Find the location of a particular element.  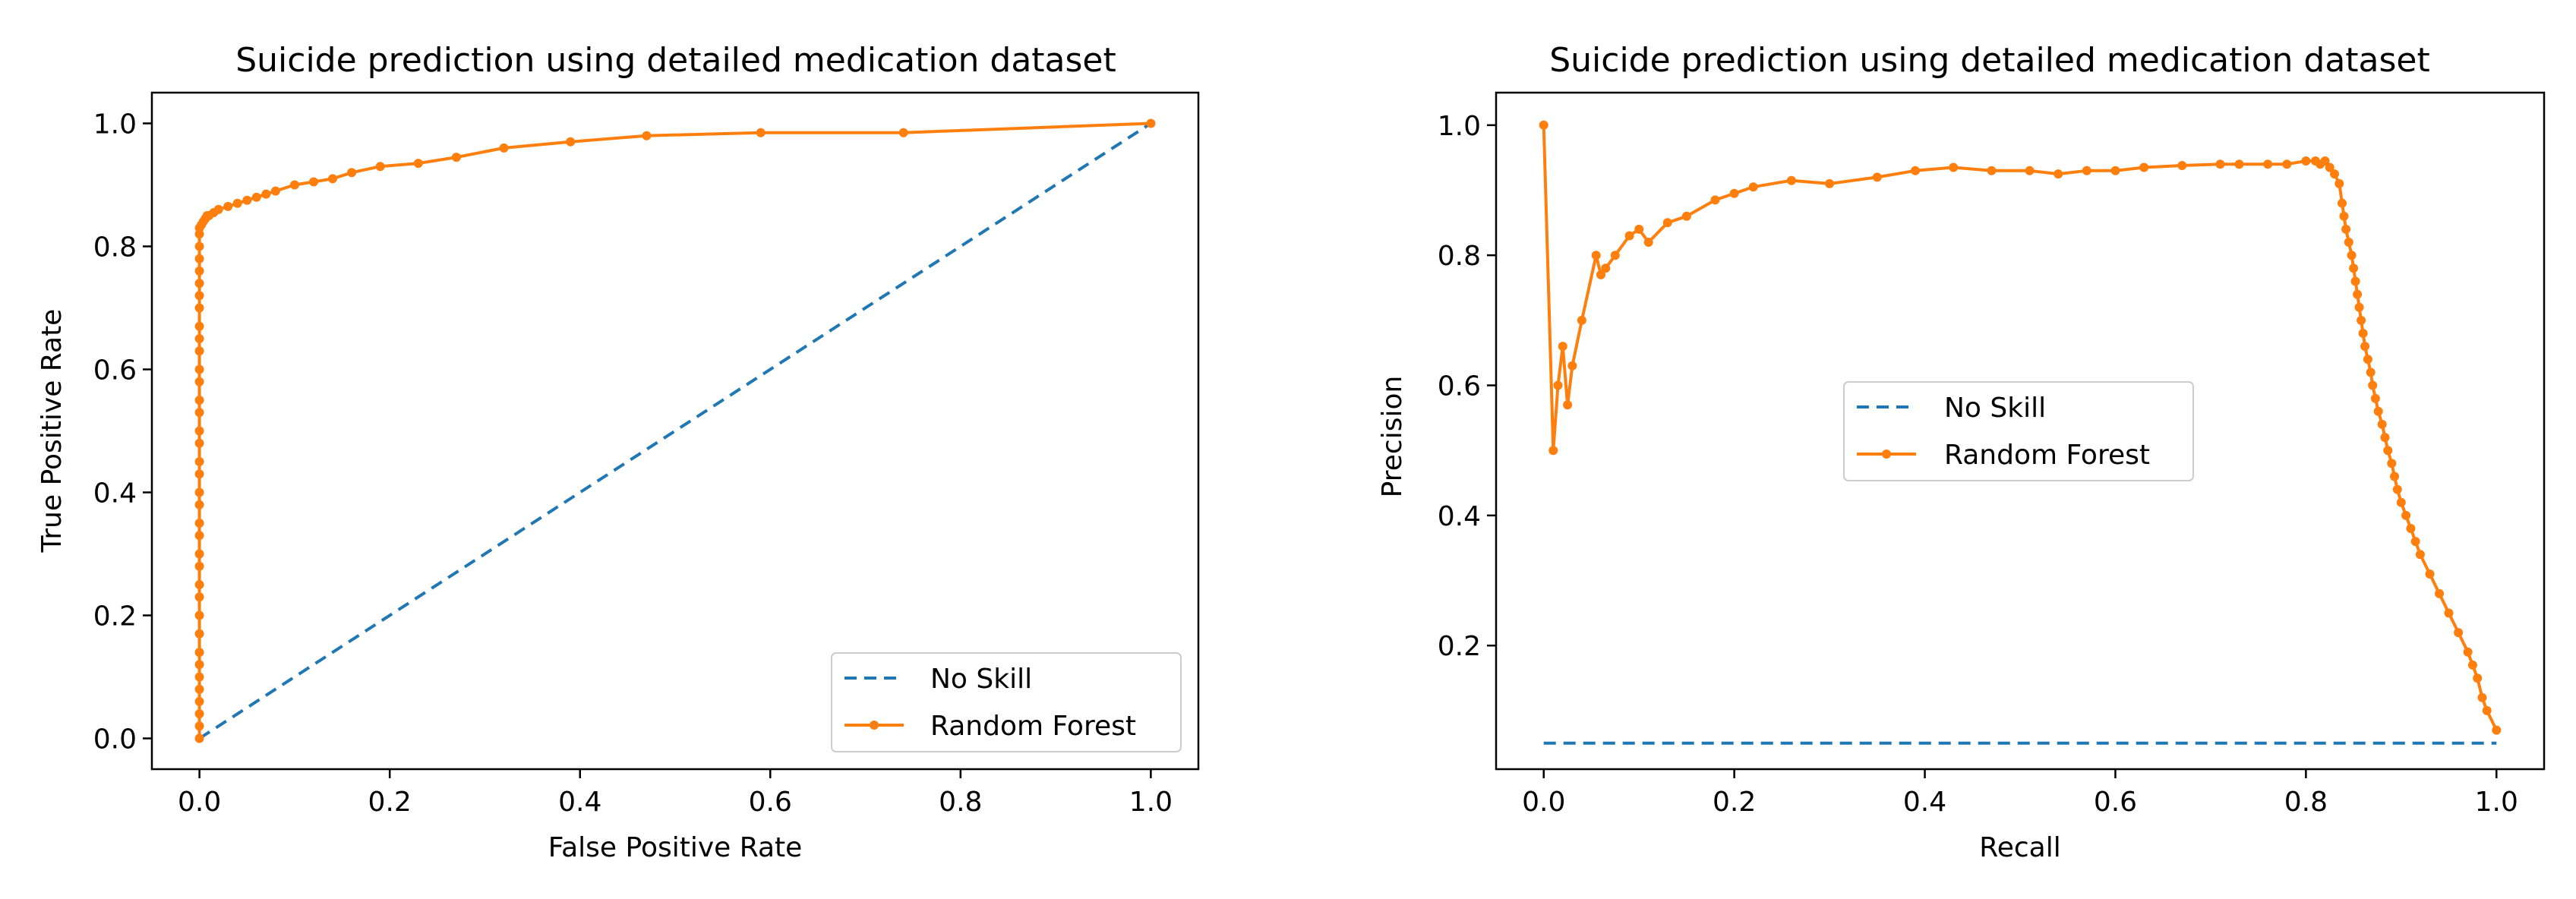

roc-x-tick-label: 0.2 is located at coordinates (390, 802).